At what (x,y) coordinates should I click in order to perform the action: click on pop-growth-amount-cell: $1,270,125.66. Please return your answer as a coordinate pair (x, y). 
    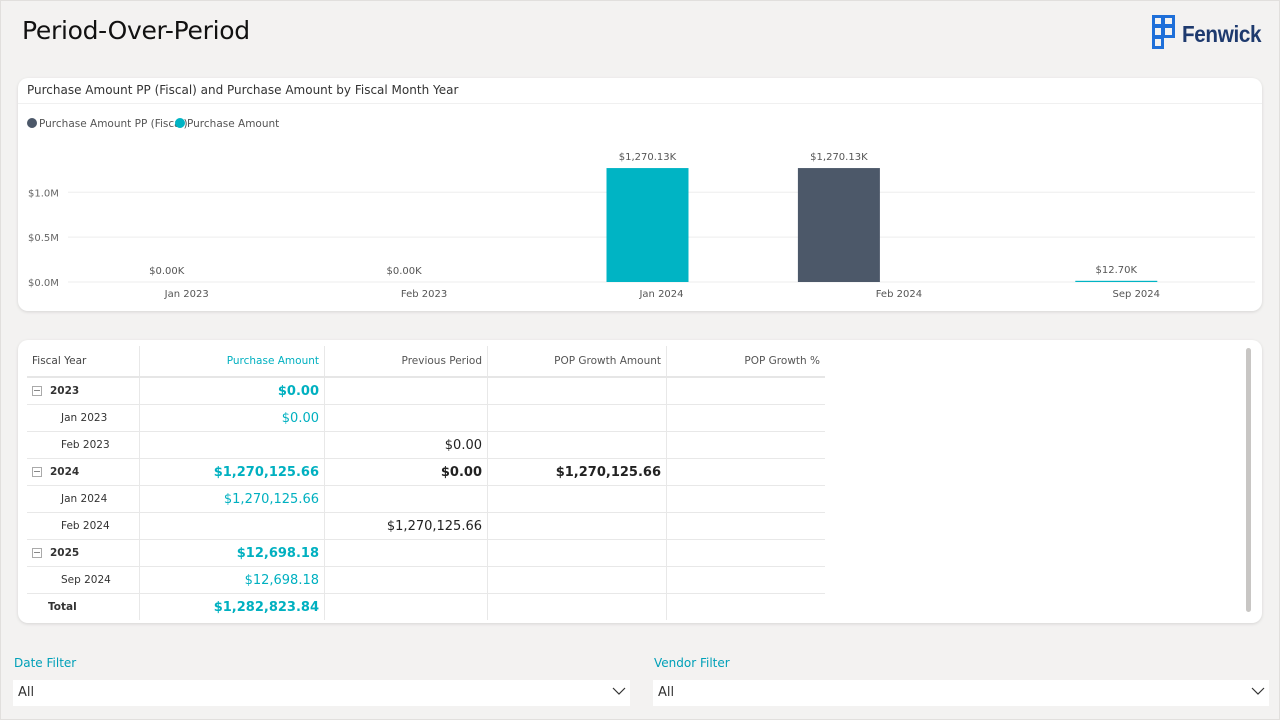
    Looking at the image, I should click on (577, 472).